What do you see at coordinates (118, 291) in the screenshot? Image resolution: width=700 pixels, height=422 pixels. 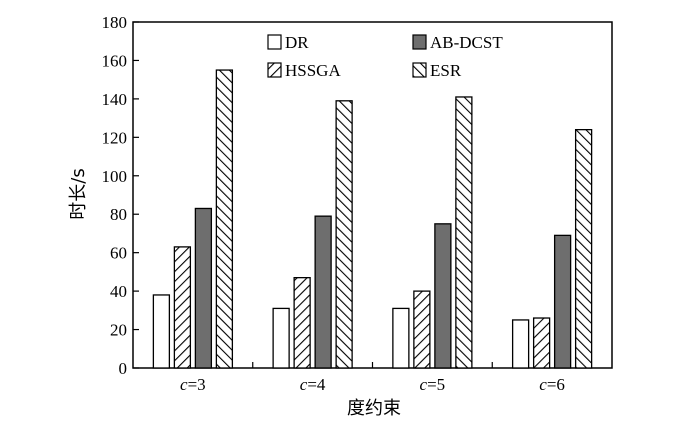 I see `y-tick-label: 40` at bounding box center [118, 291].